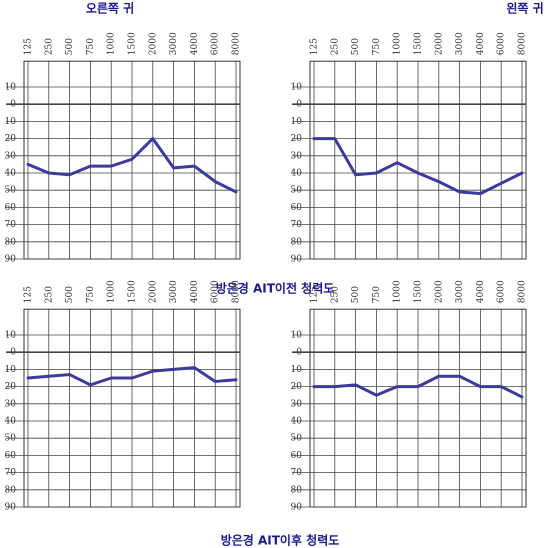 The width and height of the screenshot is (554, 548). What do you see at coordinates (524, 8) in the screenshot?
I see `left-ear-header: 왼쪽 귀` at bounding box center [524, 8].